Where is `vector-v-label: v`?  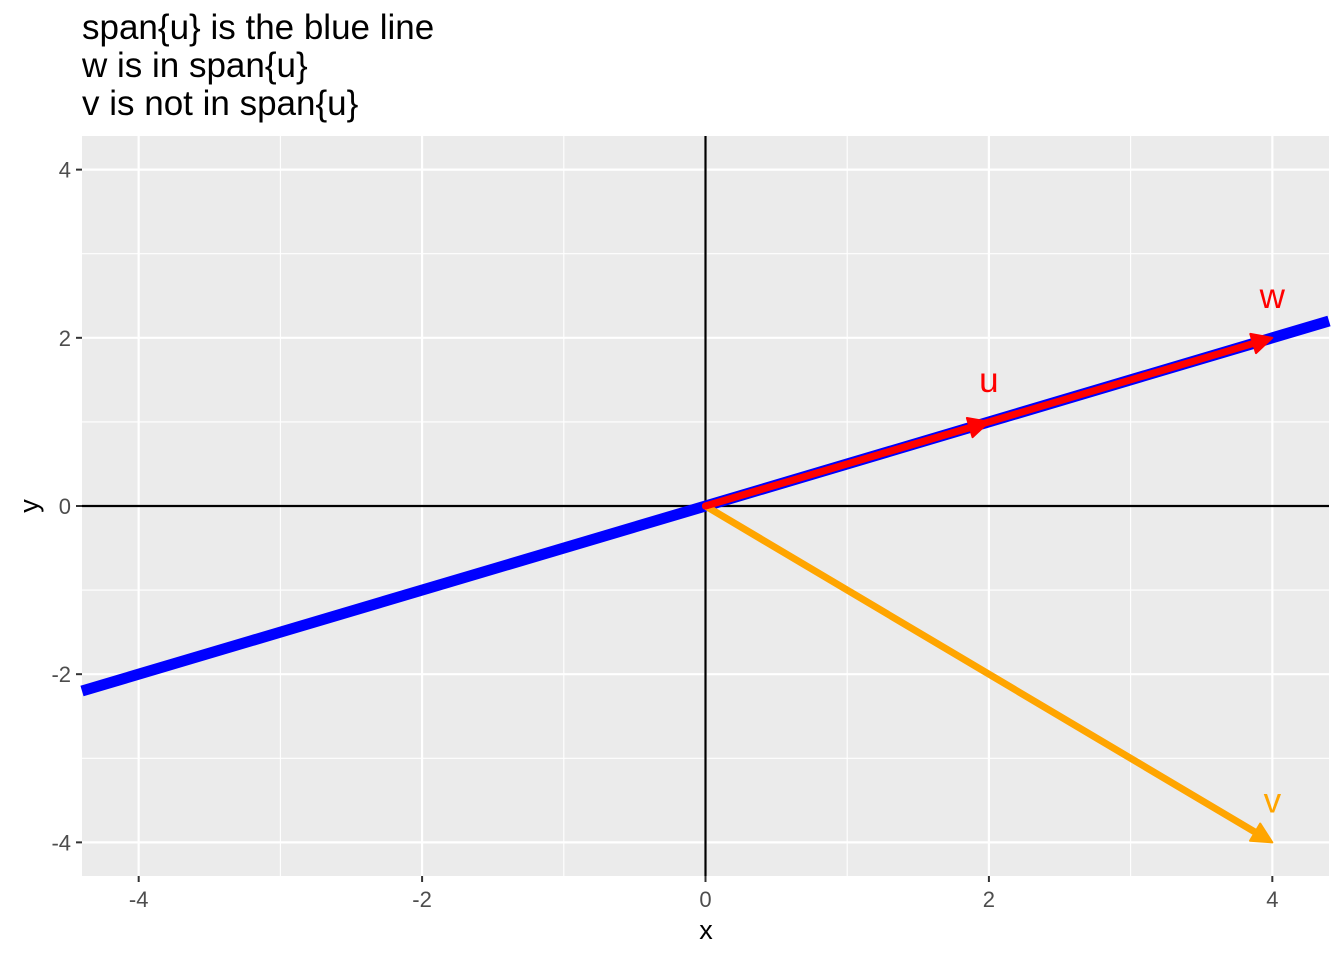 vector-v-label: v is located at coordinates (1273, 800).